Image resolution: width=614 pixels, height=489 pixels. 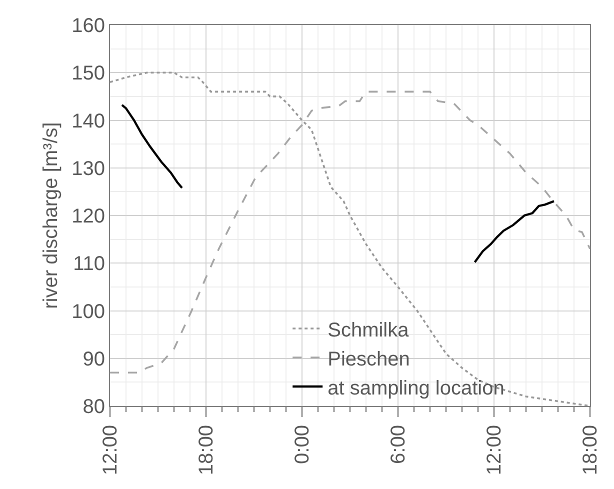 I want to click on y-tick-label: 110, so click(x=89, y=264).